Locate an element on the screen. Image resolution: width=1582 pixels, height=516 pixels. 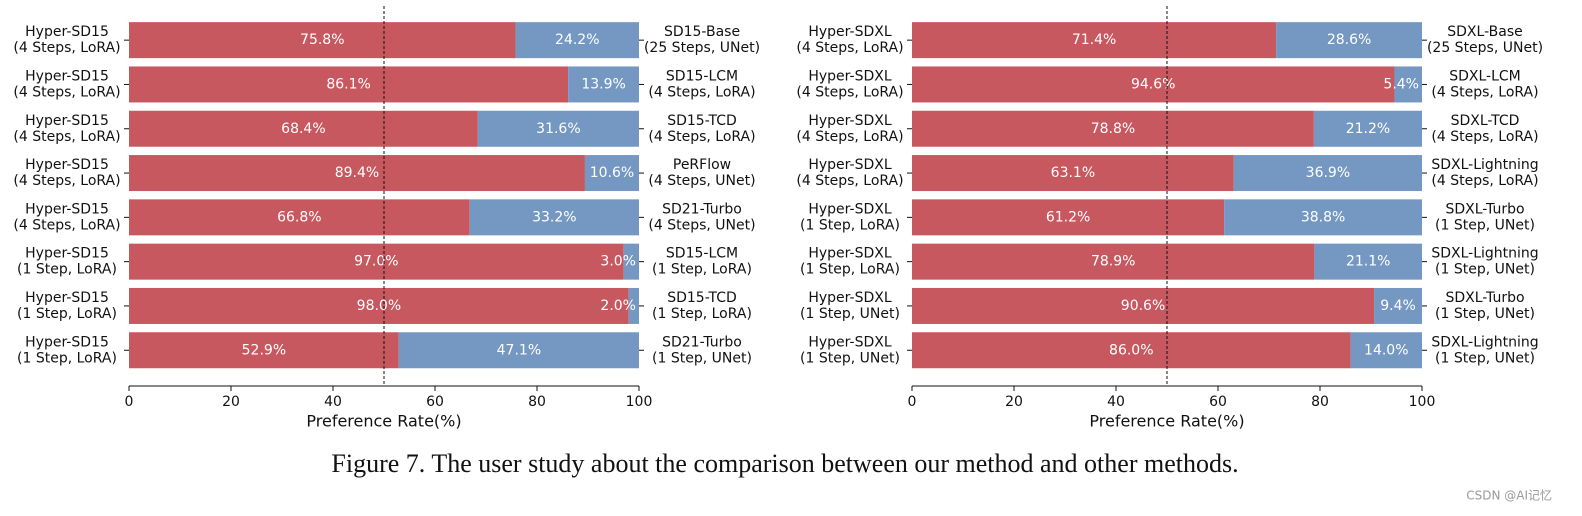
value-label: 36.9% is located at coordinates (1328, 173).